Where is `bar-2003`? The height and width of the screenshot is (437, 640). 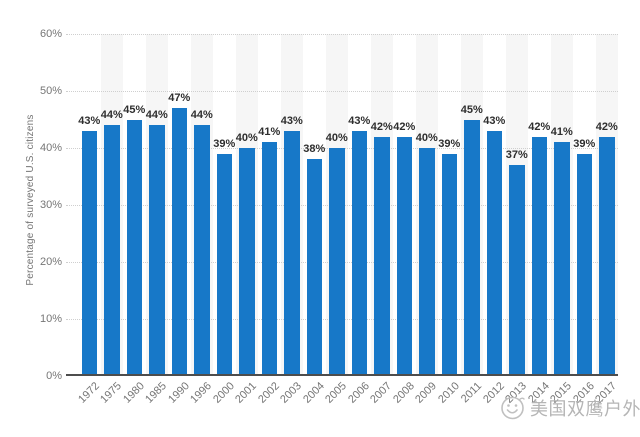
bar-2003 is located at coordinates (292, 253).